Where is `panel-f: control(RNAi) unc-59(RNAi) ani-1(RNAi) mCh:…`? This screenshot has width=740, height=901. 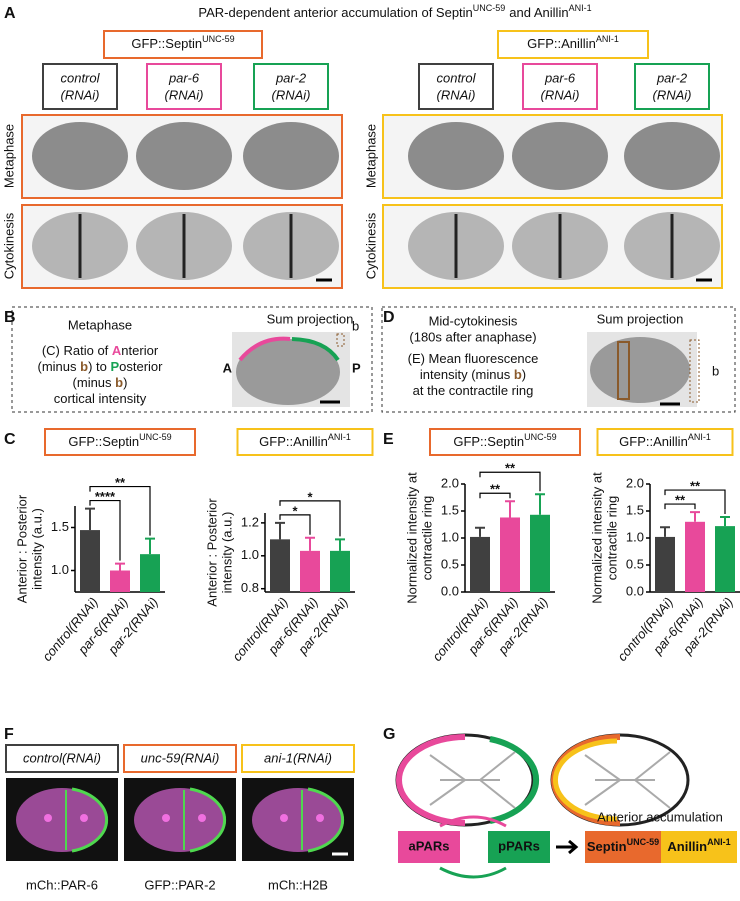 panel-f: control(RNAi) unc-59(RNAi) ani-1(RNAi) mCh:… is located at coordinates (180, 818).